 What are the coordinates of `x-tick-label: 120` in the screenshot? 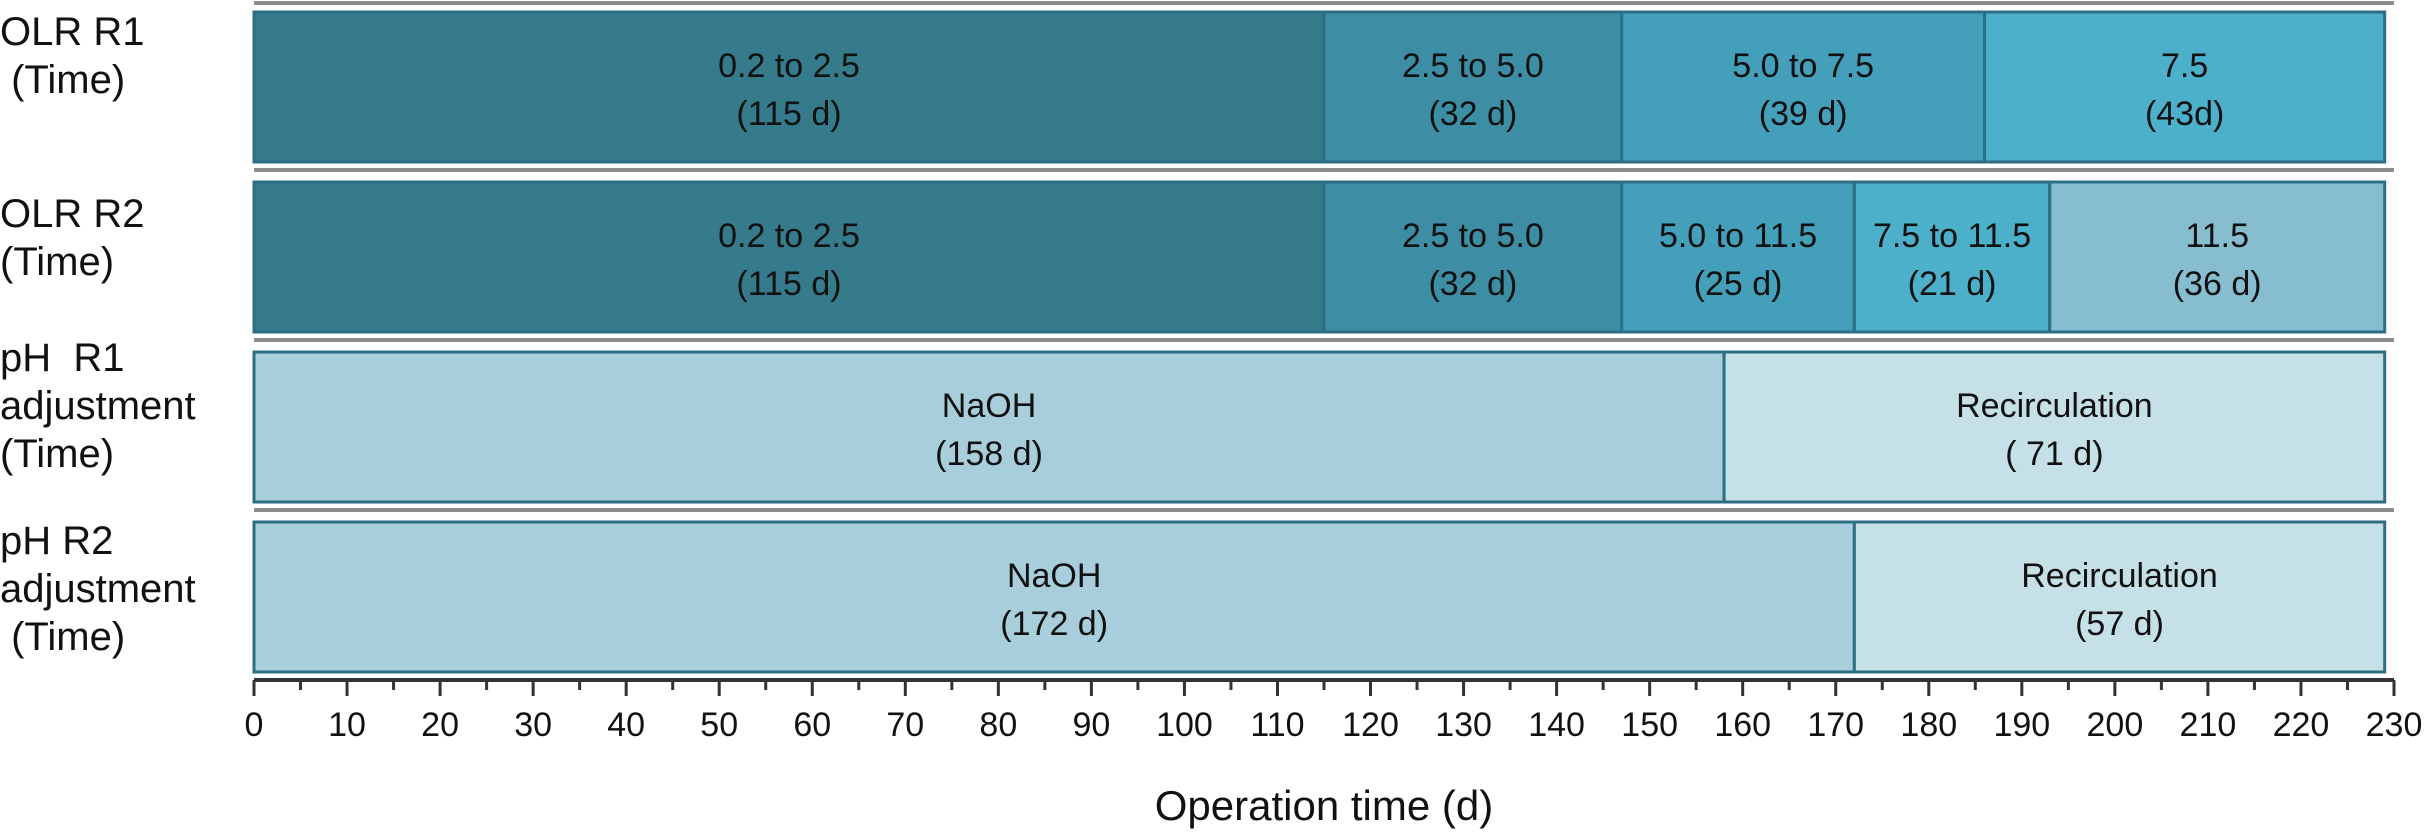 It's located at (1370, 725).